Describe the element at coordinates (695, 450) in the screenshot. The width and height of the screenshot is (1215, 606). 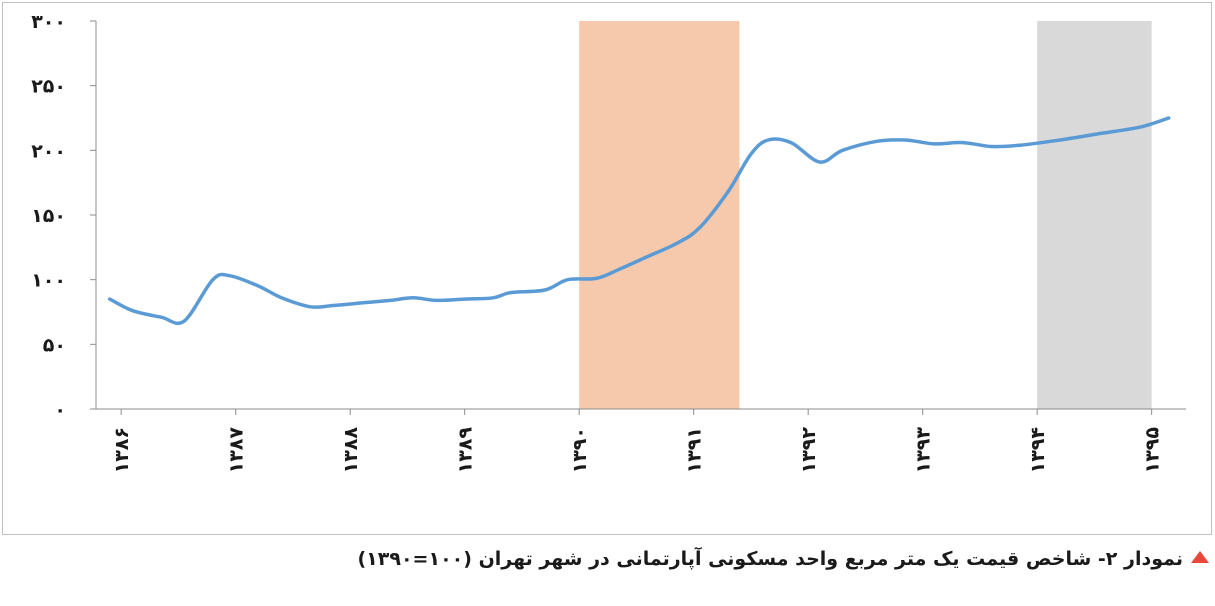
I see `x-tick-label: ۱۳۹۱` at that location.